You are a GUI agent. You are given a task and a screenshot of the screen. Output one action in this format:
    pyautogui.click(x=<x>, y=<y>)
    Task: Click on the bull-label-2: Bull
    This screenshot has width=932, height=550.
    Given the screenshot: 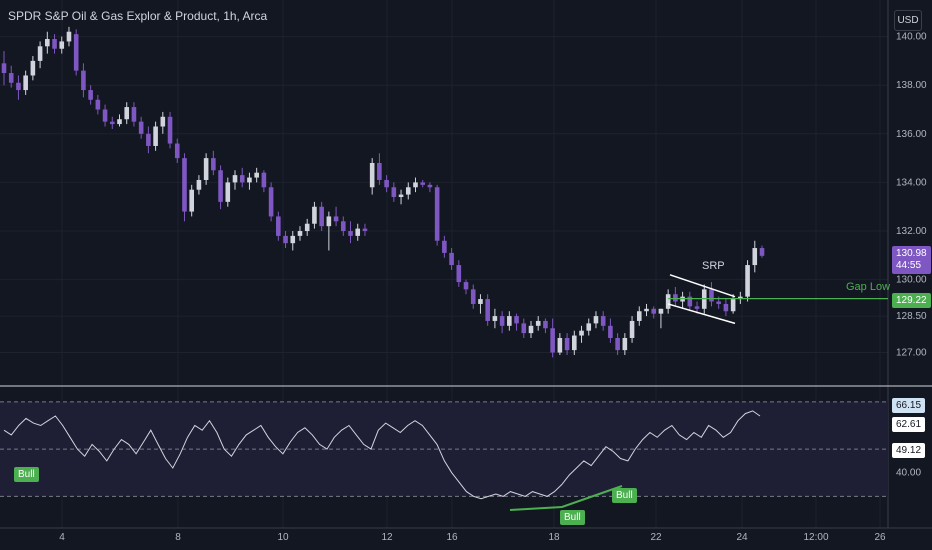 What is the action you would take?
    pyautogui.click(x=624, y=495)
    